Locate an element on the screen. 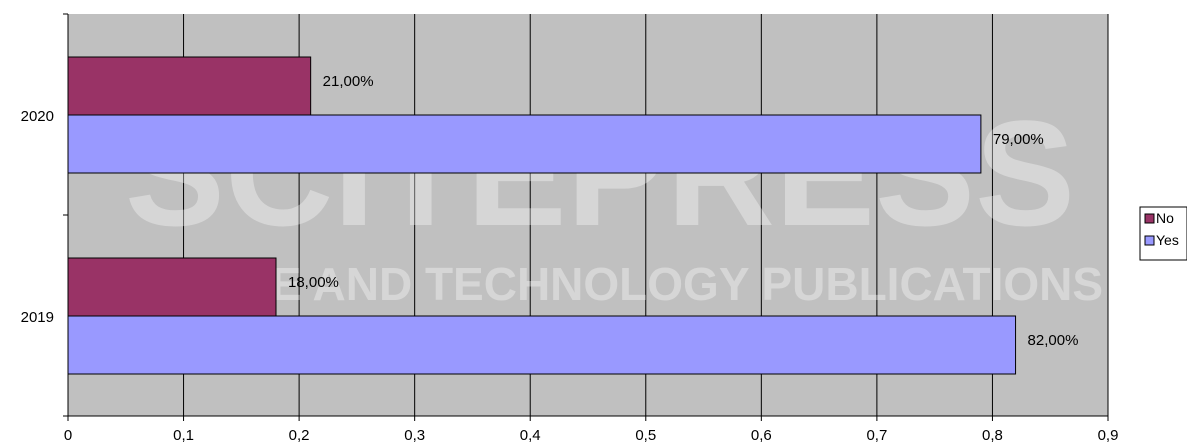 The width and height of the screenshot is (1187, 448). x-tick-label-0: 0 is located at coordinates (68, 435).